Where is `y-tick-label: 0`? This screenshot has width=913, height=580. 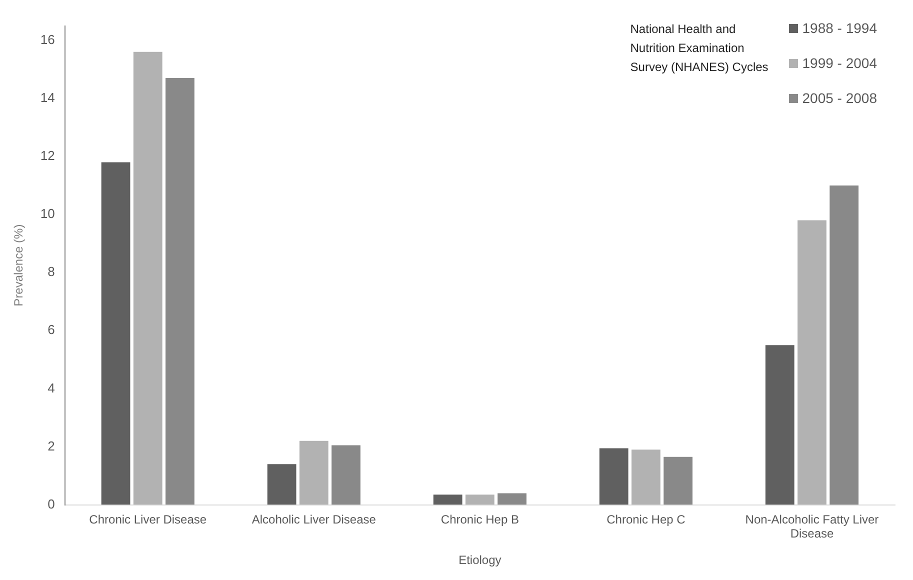 y-tick-label: 0 is located at coordinates (51, 504).